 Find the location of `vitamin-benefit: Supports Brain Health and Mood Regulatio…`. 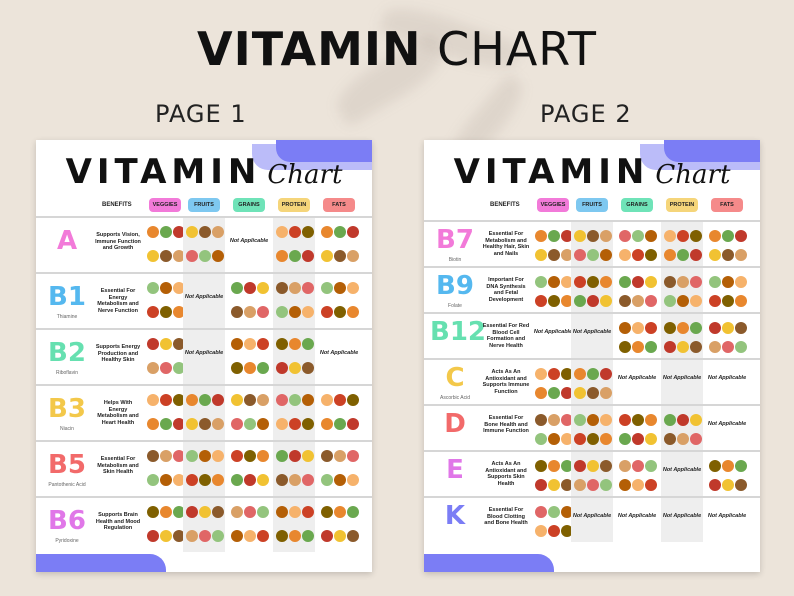

vitamin-benefit: Supports Brain Health and Mood Regulatio… is located at coordinates (118, 522).